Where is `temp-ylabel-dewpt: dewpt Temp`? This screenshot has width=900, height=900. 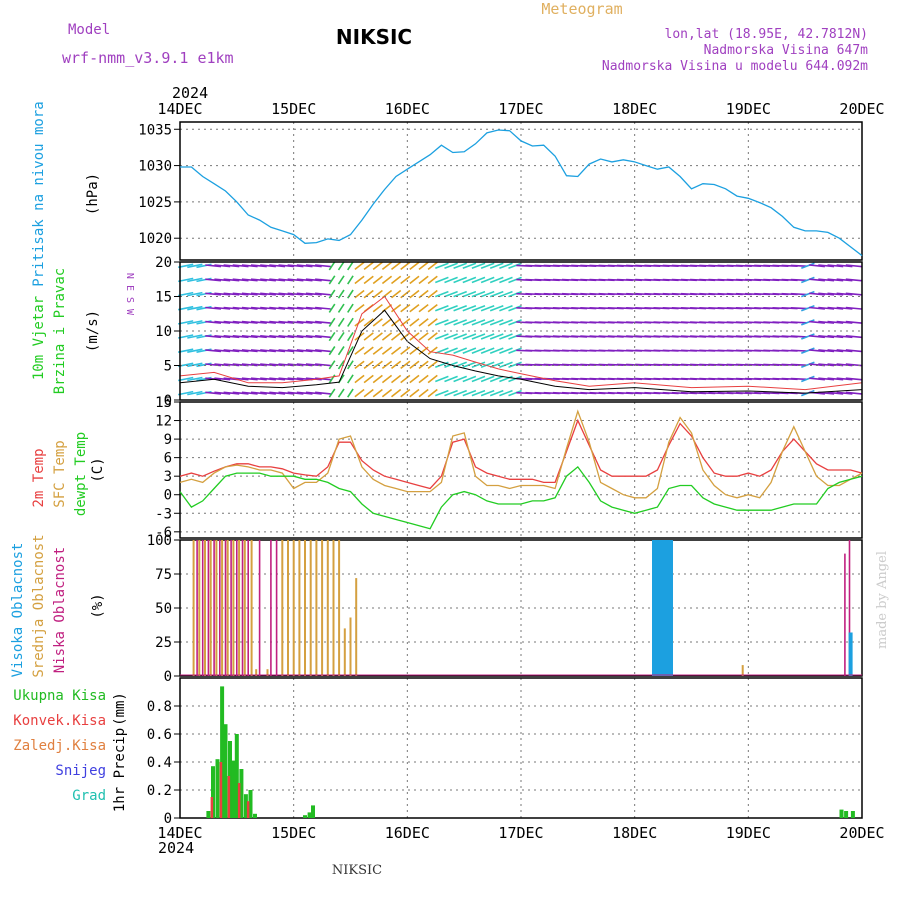
temp-ylabel-dewpt: dewpt Temp is located at coordinates (81, 474).